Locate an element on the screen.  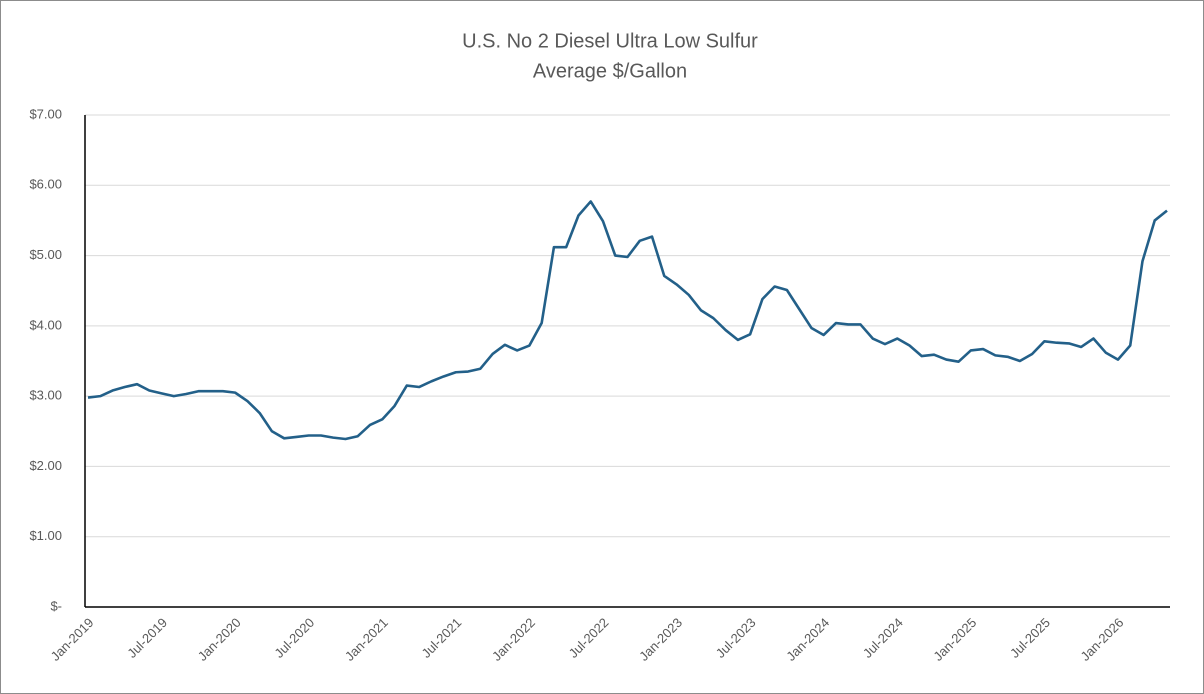
y-tick-label: $1.00 is located at coordinates (45, 535).